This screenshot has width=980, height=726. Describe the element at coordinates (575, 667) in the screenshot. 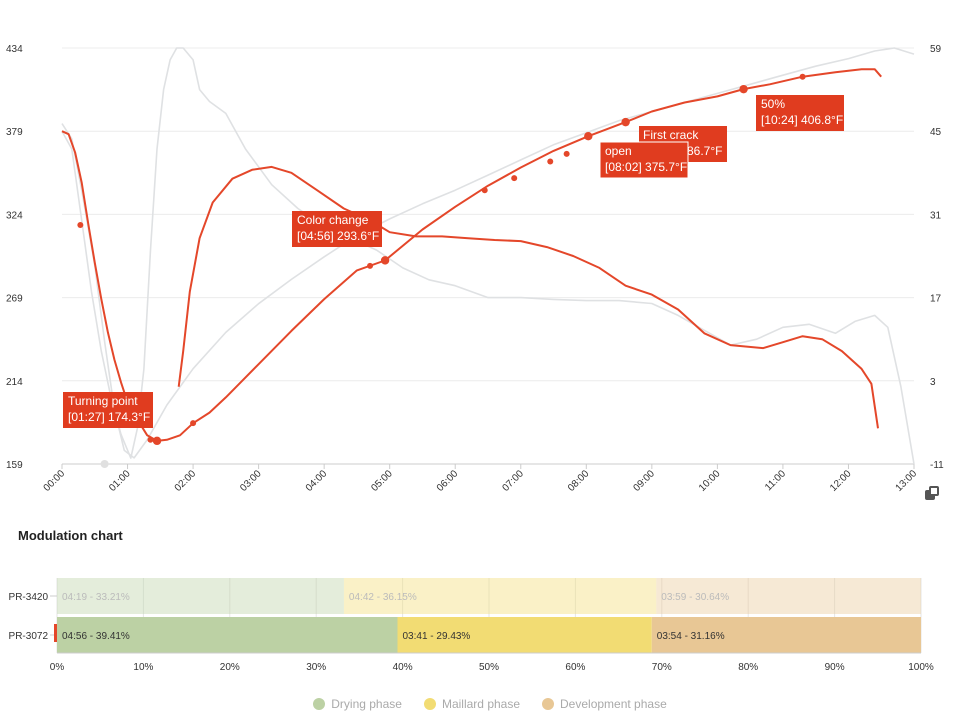

I see `modulation-x-tick-label: 60%` at that location.